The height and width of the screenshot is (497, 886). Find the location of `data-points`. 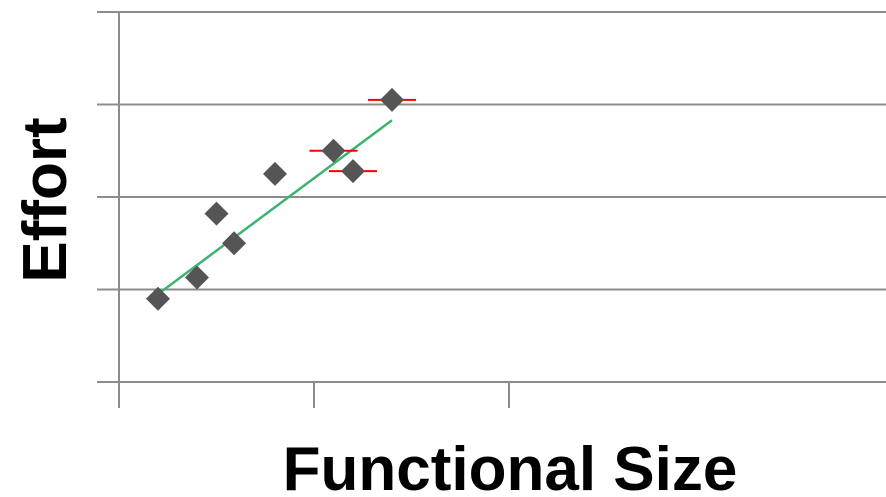

data-points is located at coordinates (275, 199).